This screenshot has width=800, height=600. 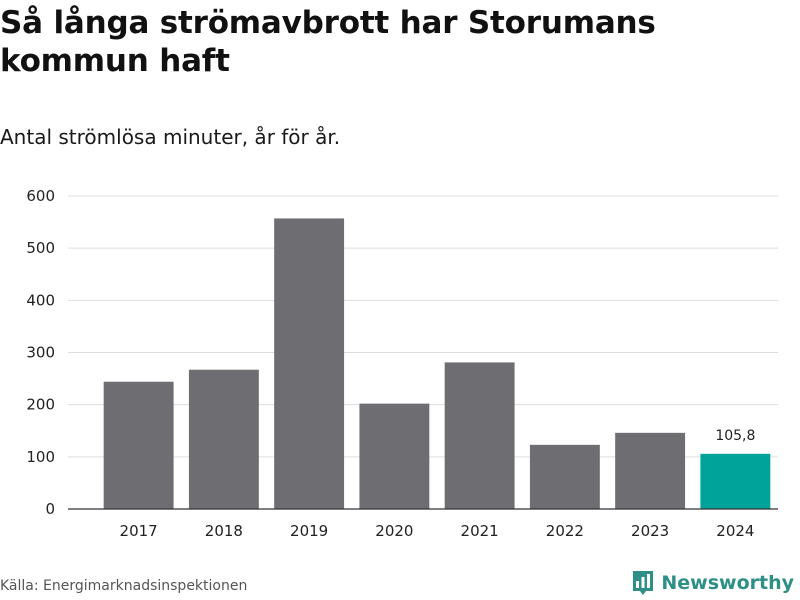 I want to click on x-tick-label: 2021, so click(x=480, y=531).